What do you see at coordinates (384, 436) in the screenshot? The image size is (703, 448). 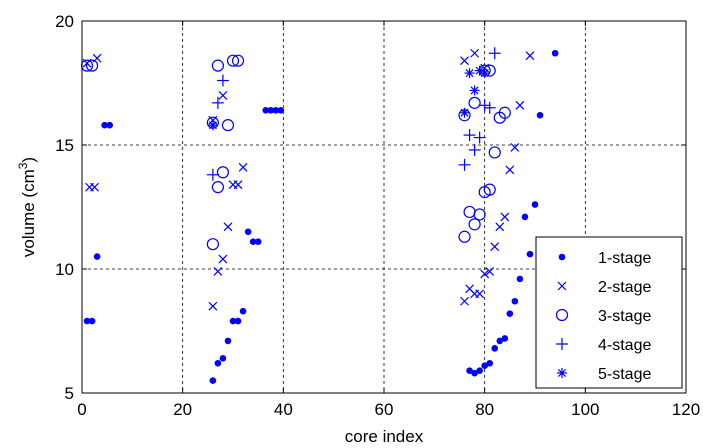 I see `x-axis-label: core index` at bounding box center [384, 436].